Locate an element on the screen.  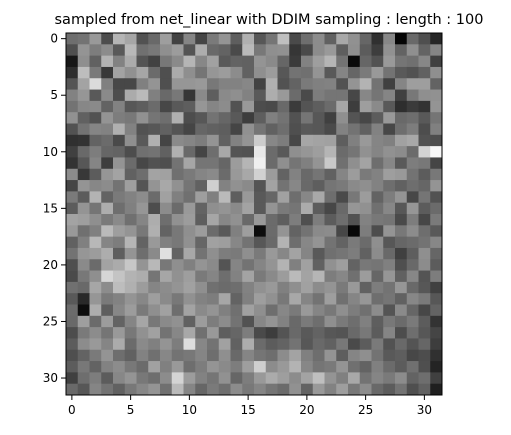
x-tick-label: 0 is located at coordinates (72, 410).